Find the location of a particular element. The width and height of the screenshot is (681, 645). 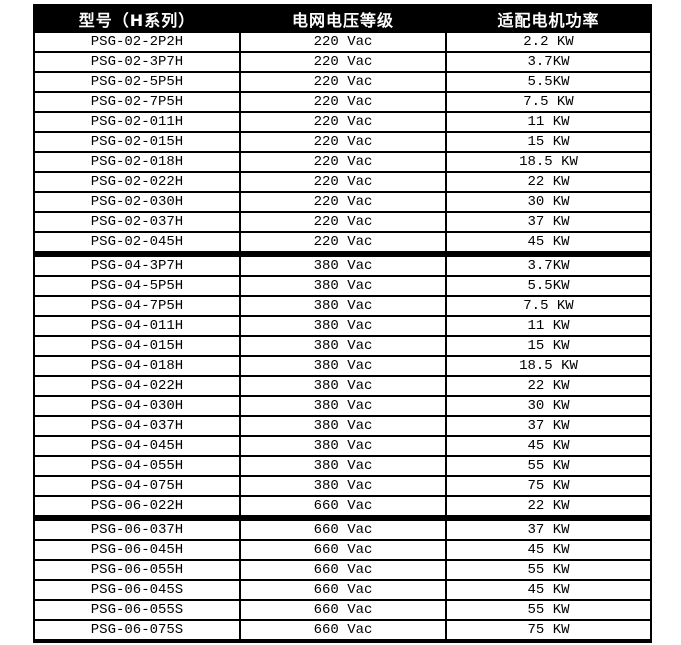

cell-model: PSG-02-030H is located at coordinates (137, 202).